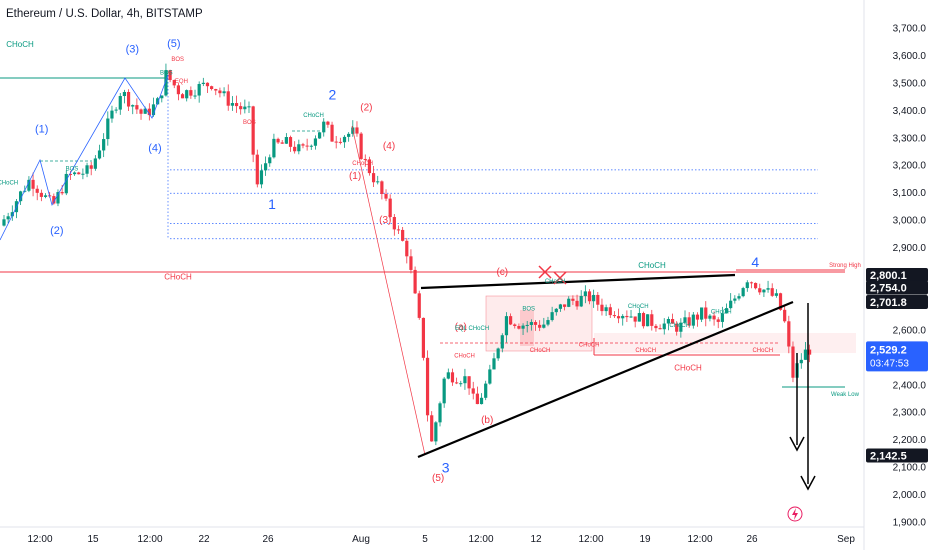 The width and height of the screenshot is (932, 550). Describe the element at coordinates (56, 231) in the screenshot. I see `wave-label-blue: (2)` at that location.